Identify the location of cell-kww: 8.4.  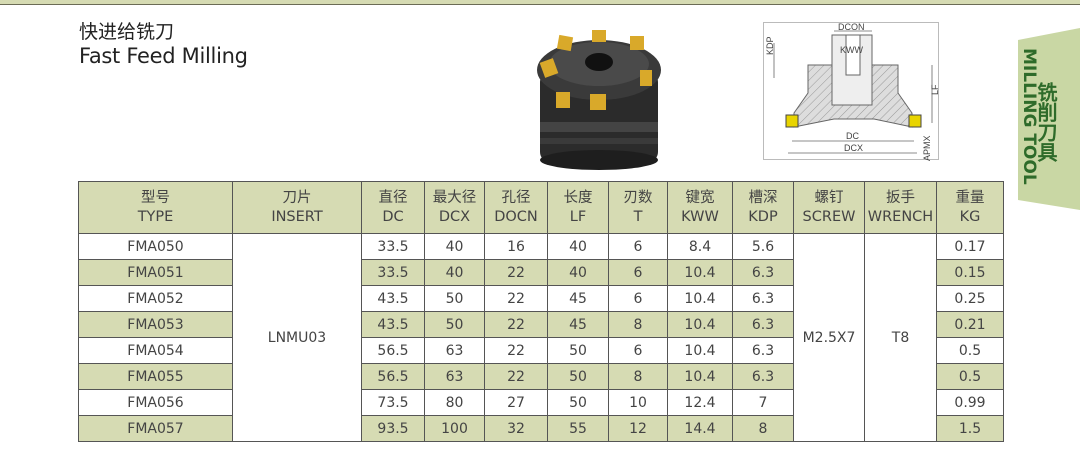
(700, 246).